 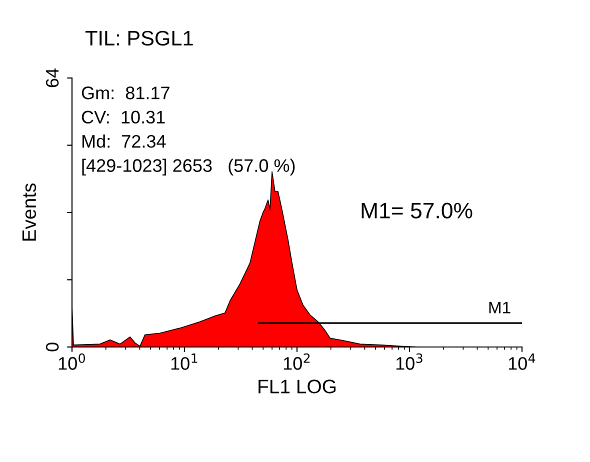 I want to click on x-tick-label: 10$^{3}$, so click(x=409, y=361).